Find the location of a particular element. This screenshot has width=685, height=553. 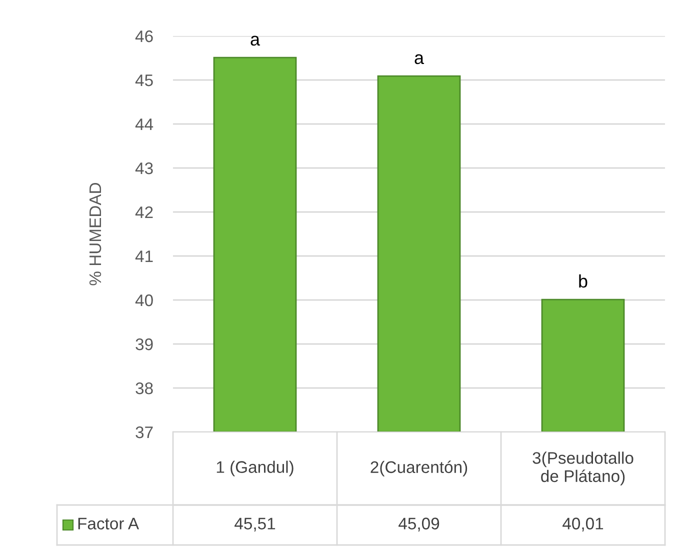

y-tick-label: 38 is located at coordinates (144, 388).